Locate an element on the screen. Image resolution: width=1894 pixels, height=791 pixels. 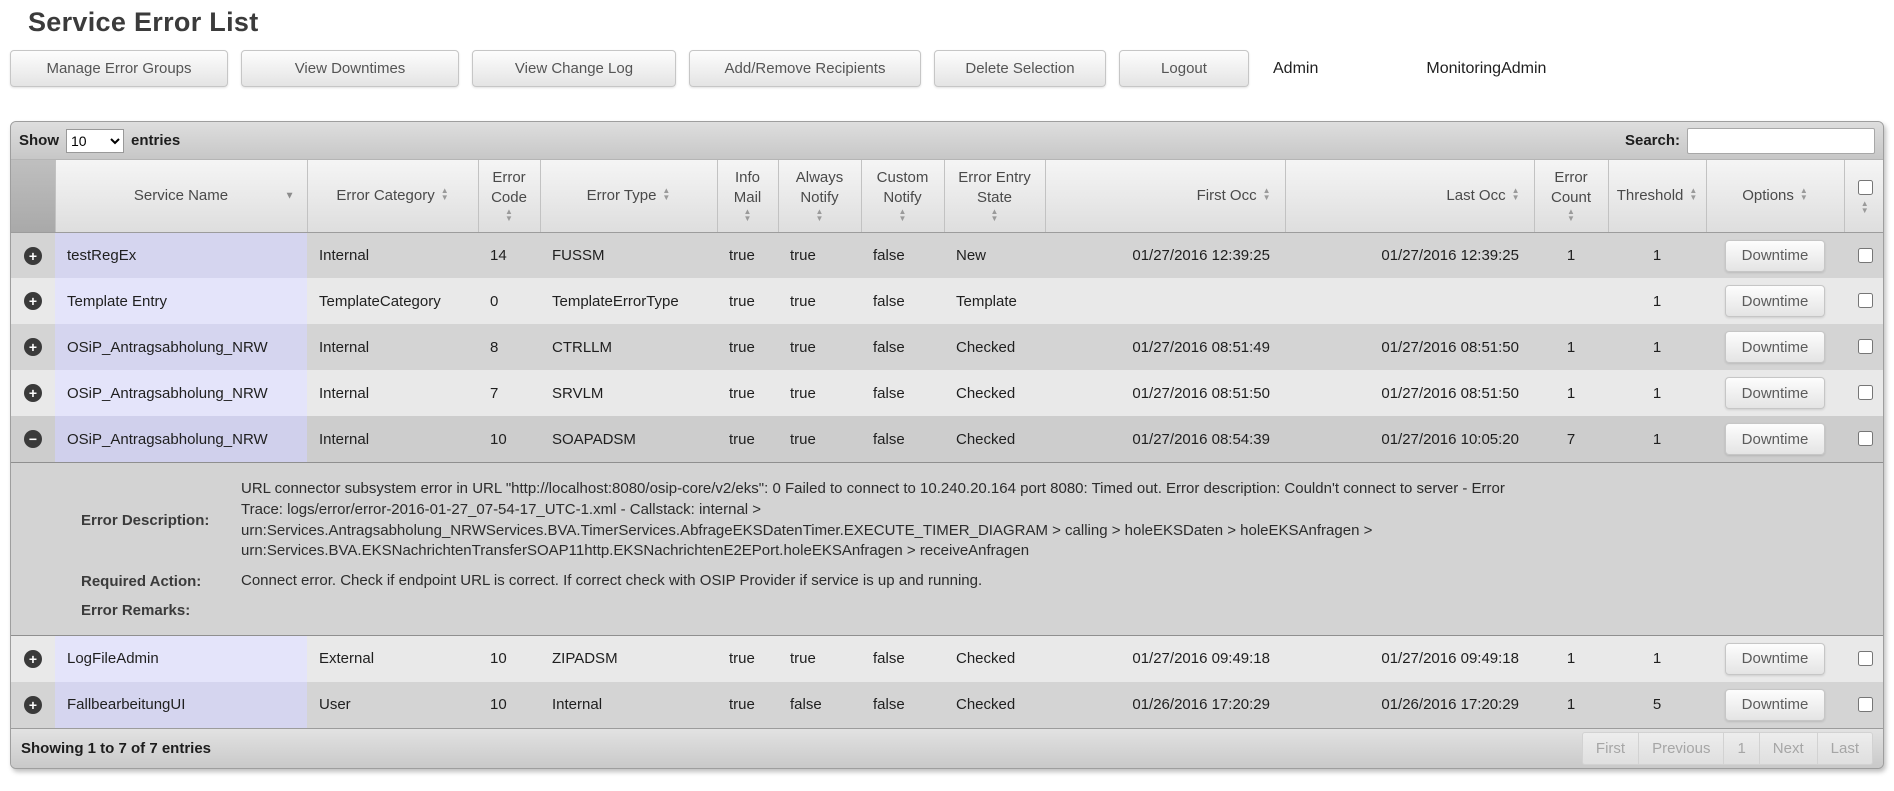
action-button-delete-selection: Delete Selection is located at coordinates (1020, 69).